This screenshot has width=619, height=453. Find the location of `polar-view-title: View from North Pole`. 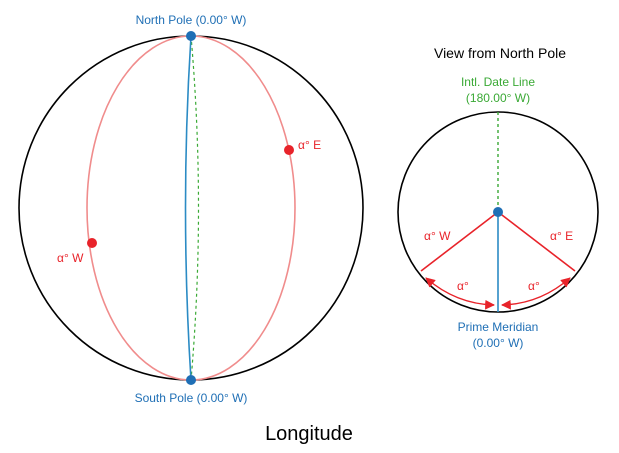

polar-view-title: View from North Pole is located at coordinates (500, 53).